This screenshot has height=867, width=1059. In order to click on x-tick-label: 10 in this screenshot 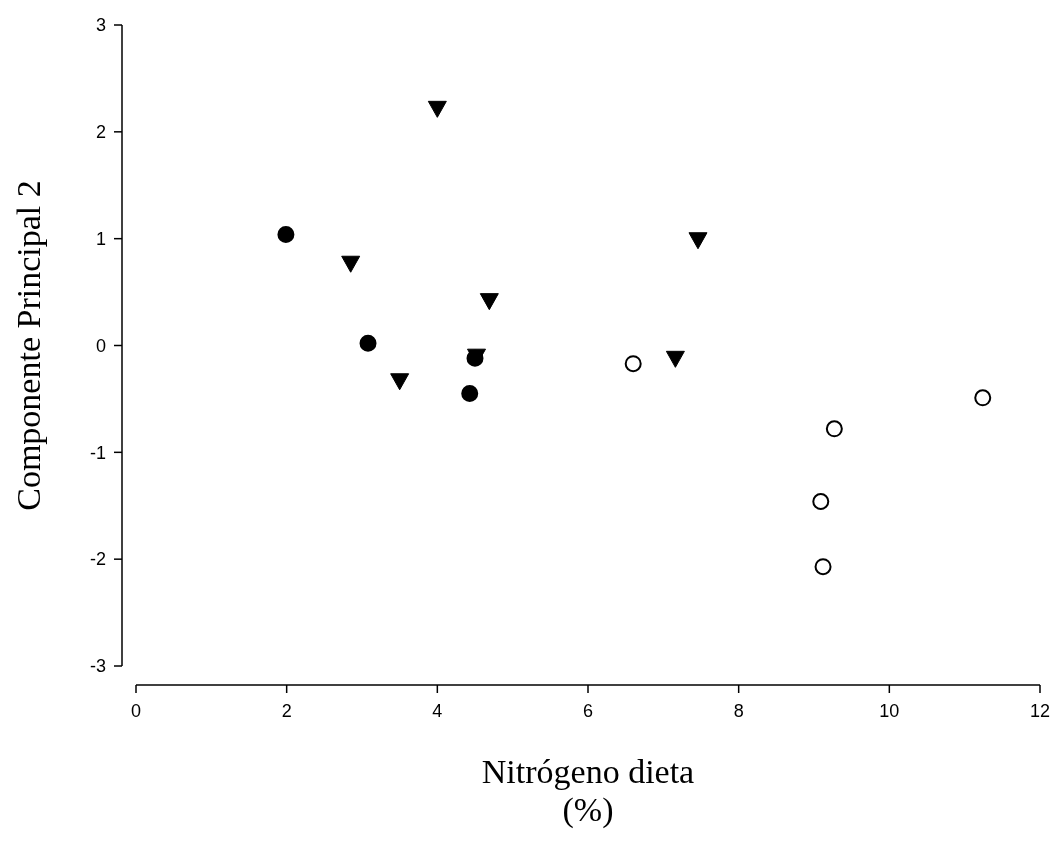, I will do `click(889, 711)`.